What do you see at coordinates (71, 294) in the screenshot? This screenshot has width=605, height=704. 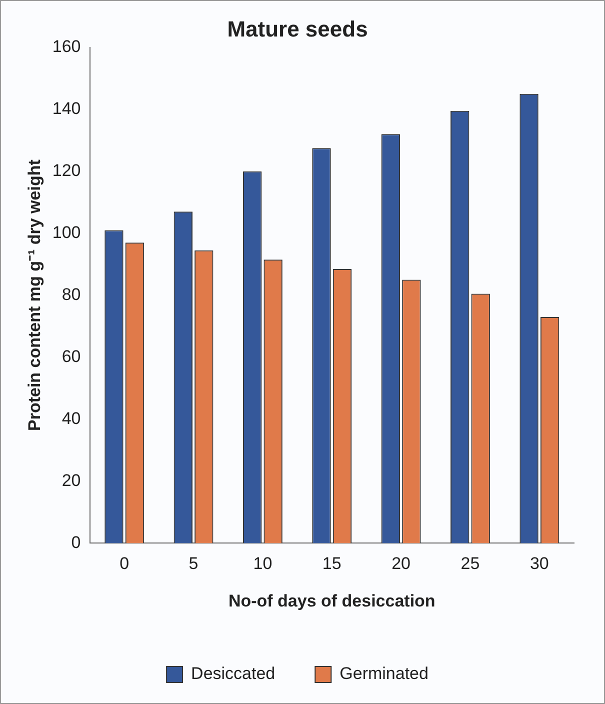 I see `y-tick-label: 80` at bounding box center [71, 294].